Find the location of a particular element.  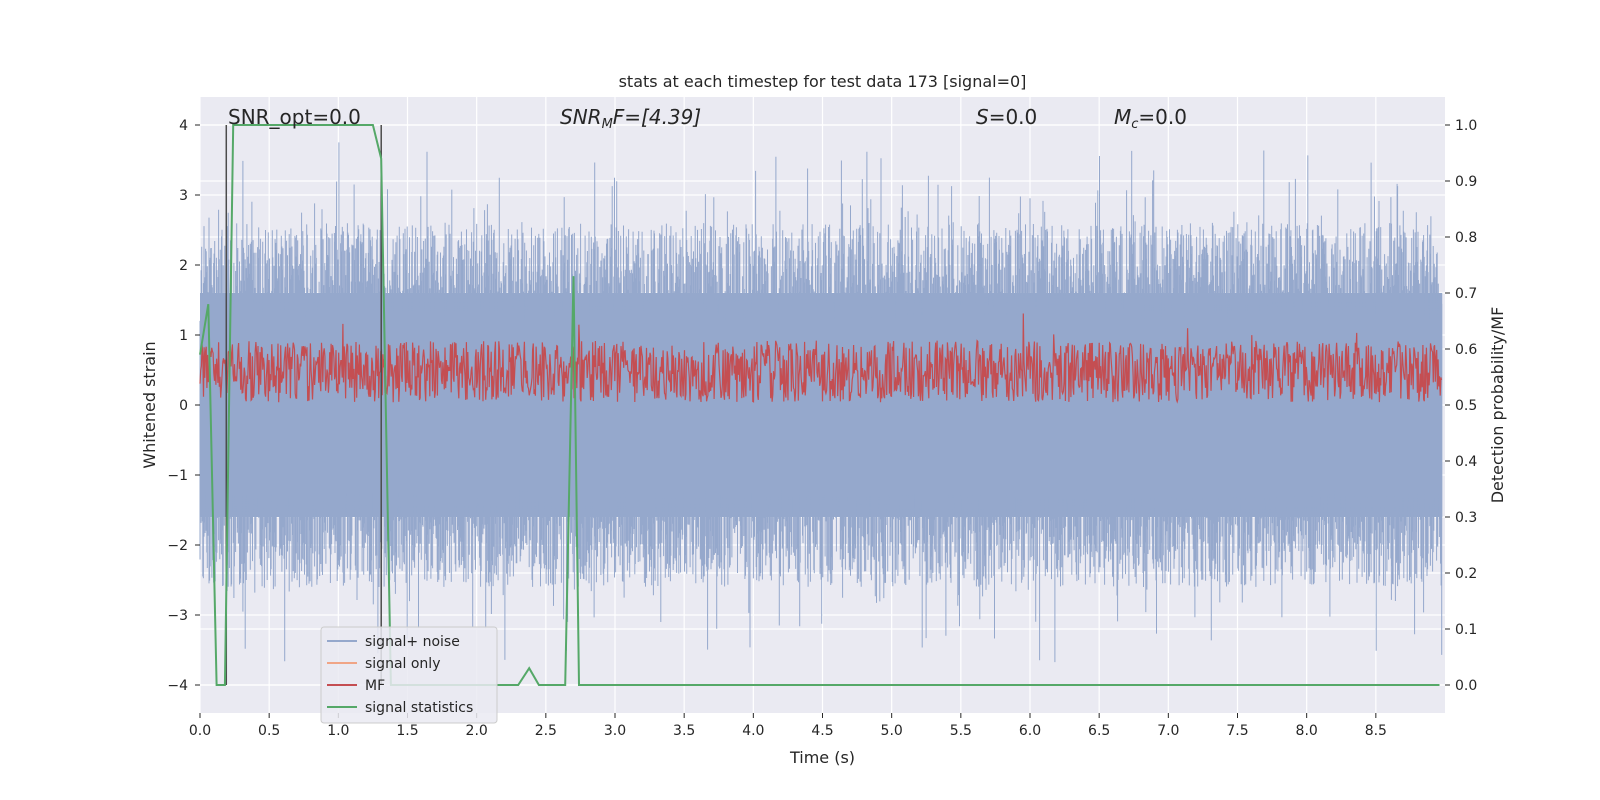

annotation-snr-mf: SNRMF=[4.39] is located at coordinates (630, 118).